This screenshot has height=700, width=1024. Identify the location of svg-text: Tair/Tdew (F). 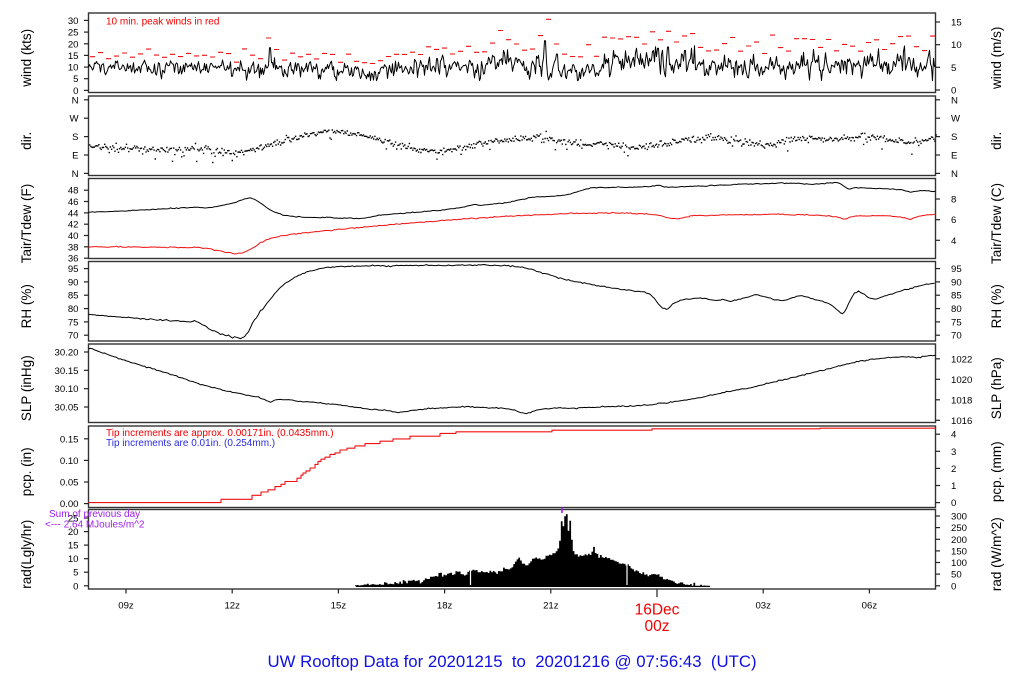
(26, 224).